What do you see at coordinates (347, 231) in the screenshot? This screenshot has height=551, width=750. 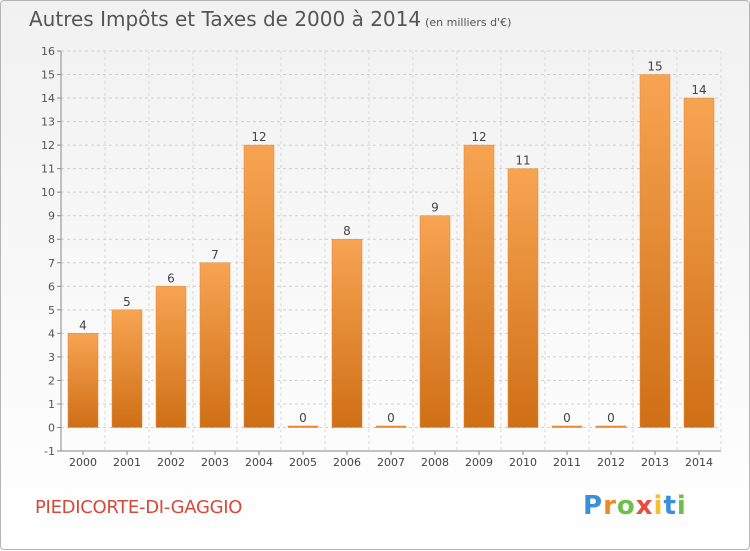 I see `bar-value-label: 8` at bounding box center [347, 231].